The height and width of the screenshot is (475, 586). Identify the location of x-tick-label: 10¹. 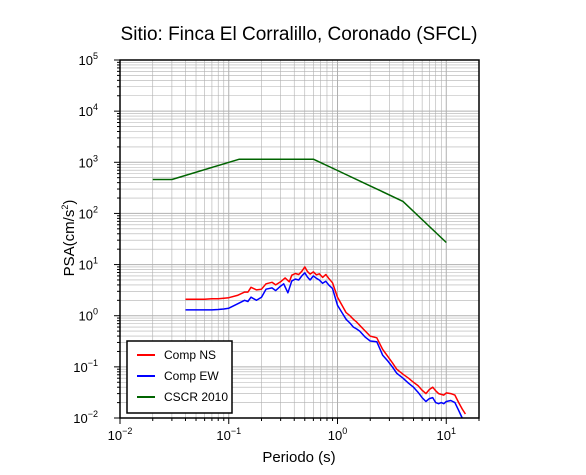
(446, 434).